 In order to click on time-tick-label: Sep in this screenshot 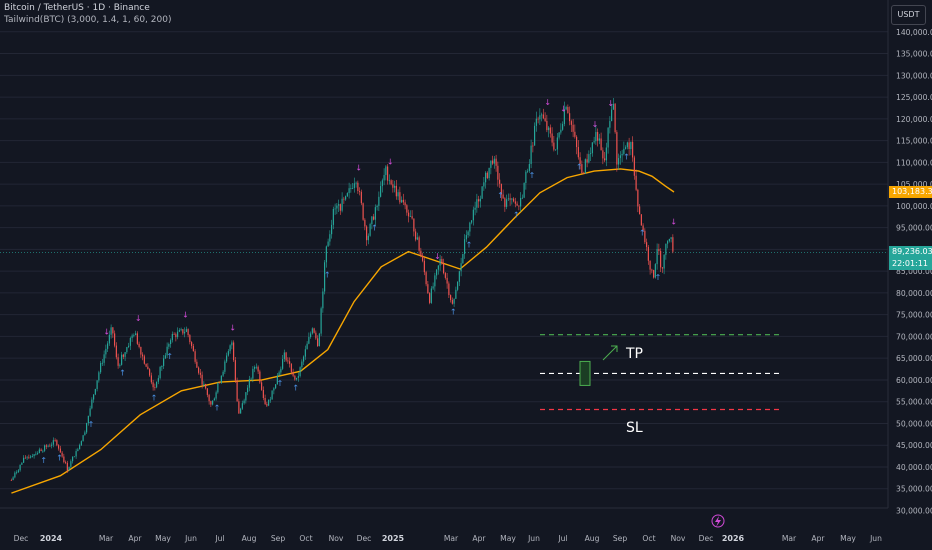, I will do `click(620, 538)`.